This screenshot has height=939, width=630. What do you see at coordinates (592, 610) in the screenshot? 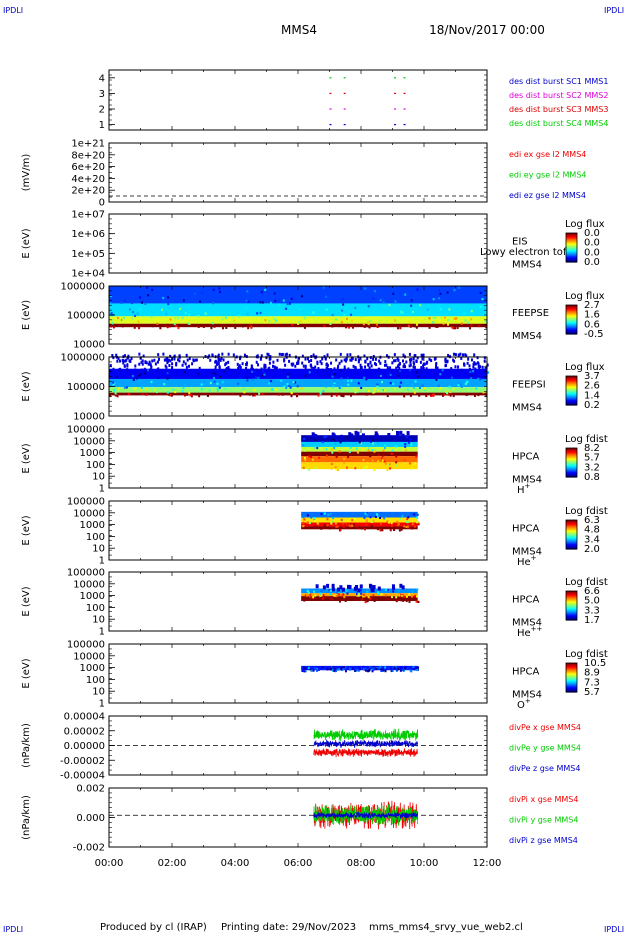
I see `p8-colorbar-label: 3.3` at bounding box center [592, 610].